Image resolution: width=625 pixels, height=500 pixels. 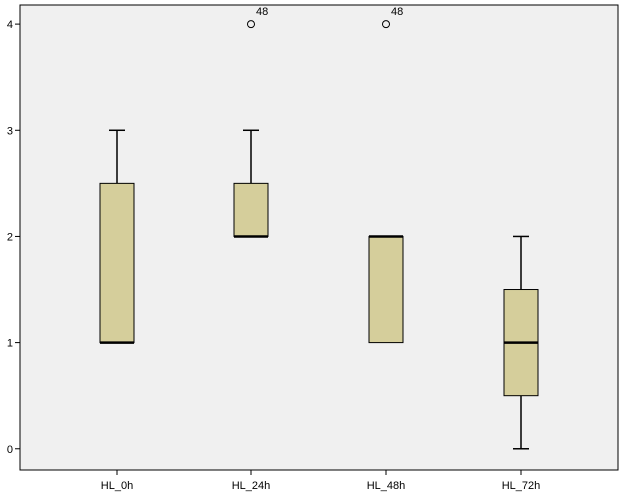 I want to click on box-hl-48h, so click(x=386, y=289).